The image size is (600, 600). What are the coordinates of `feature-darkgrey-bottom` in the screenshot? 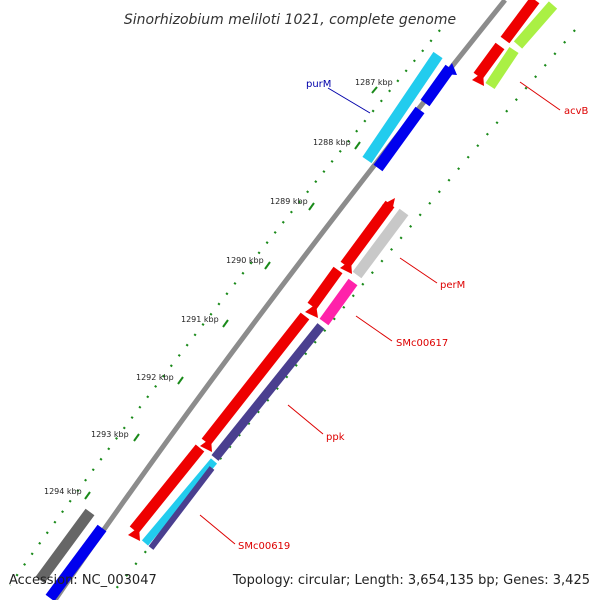 It's located at (65, 546).